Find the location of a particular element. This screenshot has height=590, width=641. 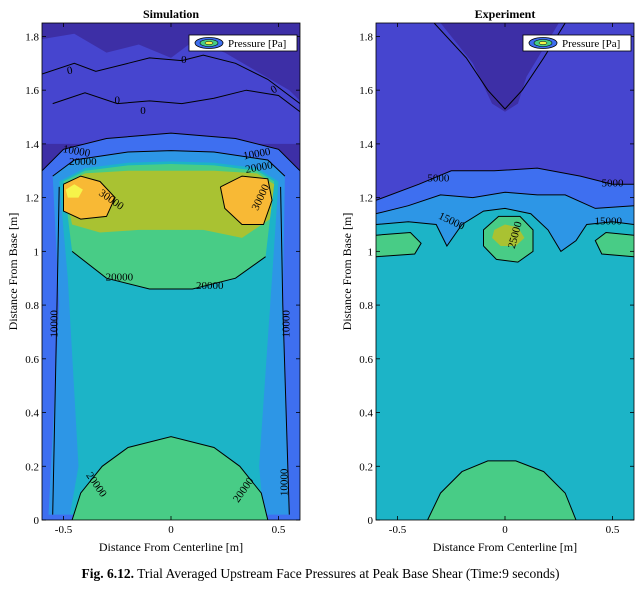

chart-title: Experiment is located at coordinates (505, 14).